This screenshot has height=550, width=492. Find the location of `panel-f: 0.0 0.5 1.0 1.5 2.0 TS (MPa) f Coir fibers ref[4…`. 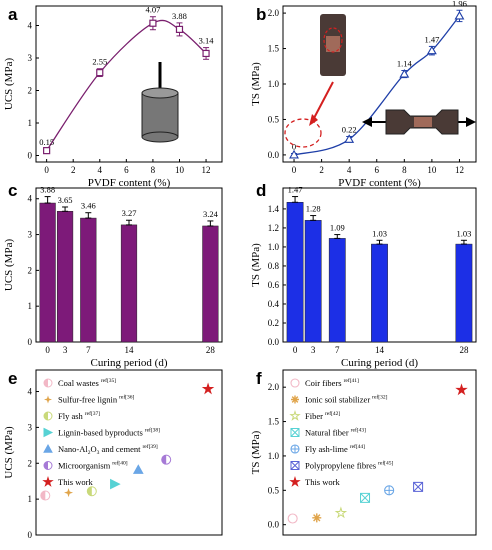

panel-f: 0.0 0.5 1.0 1.5 2.0 TS (MPa) f Coir fibers ref[4… is located at coordinates (363, 452).